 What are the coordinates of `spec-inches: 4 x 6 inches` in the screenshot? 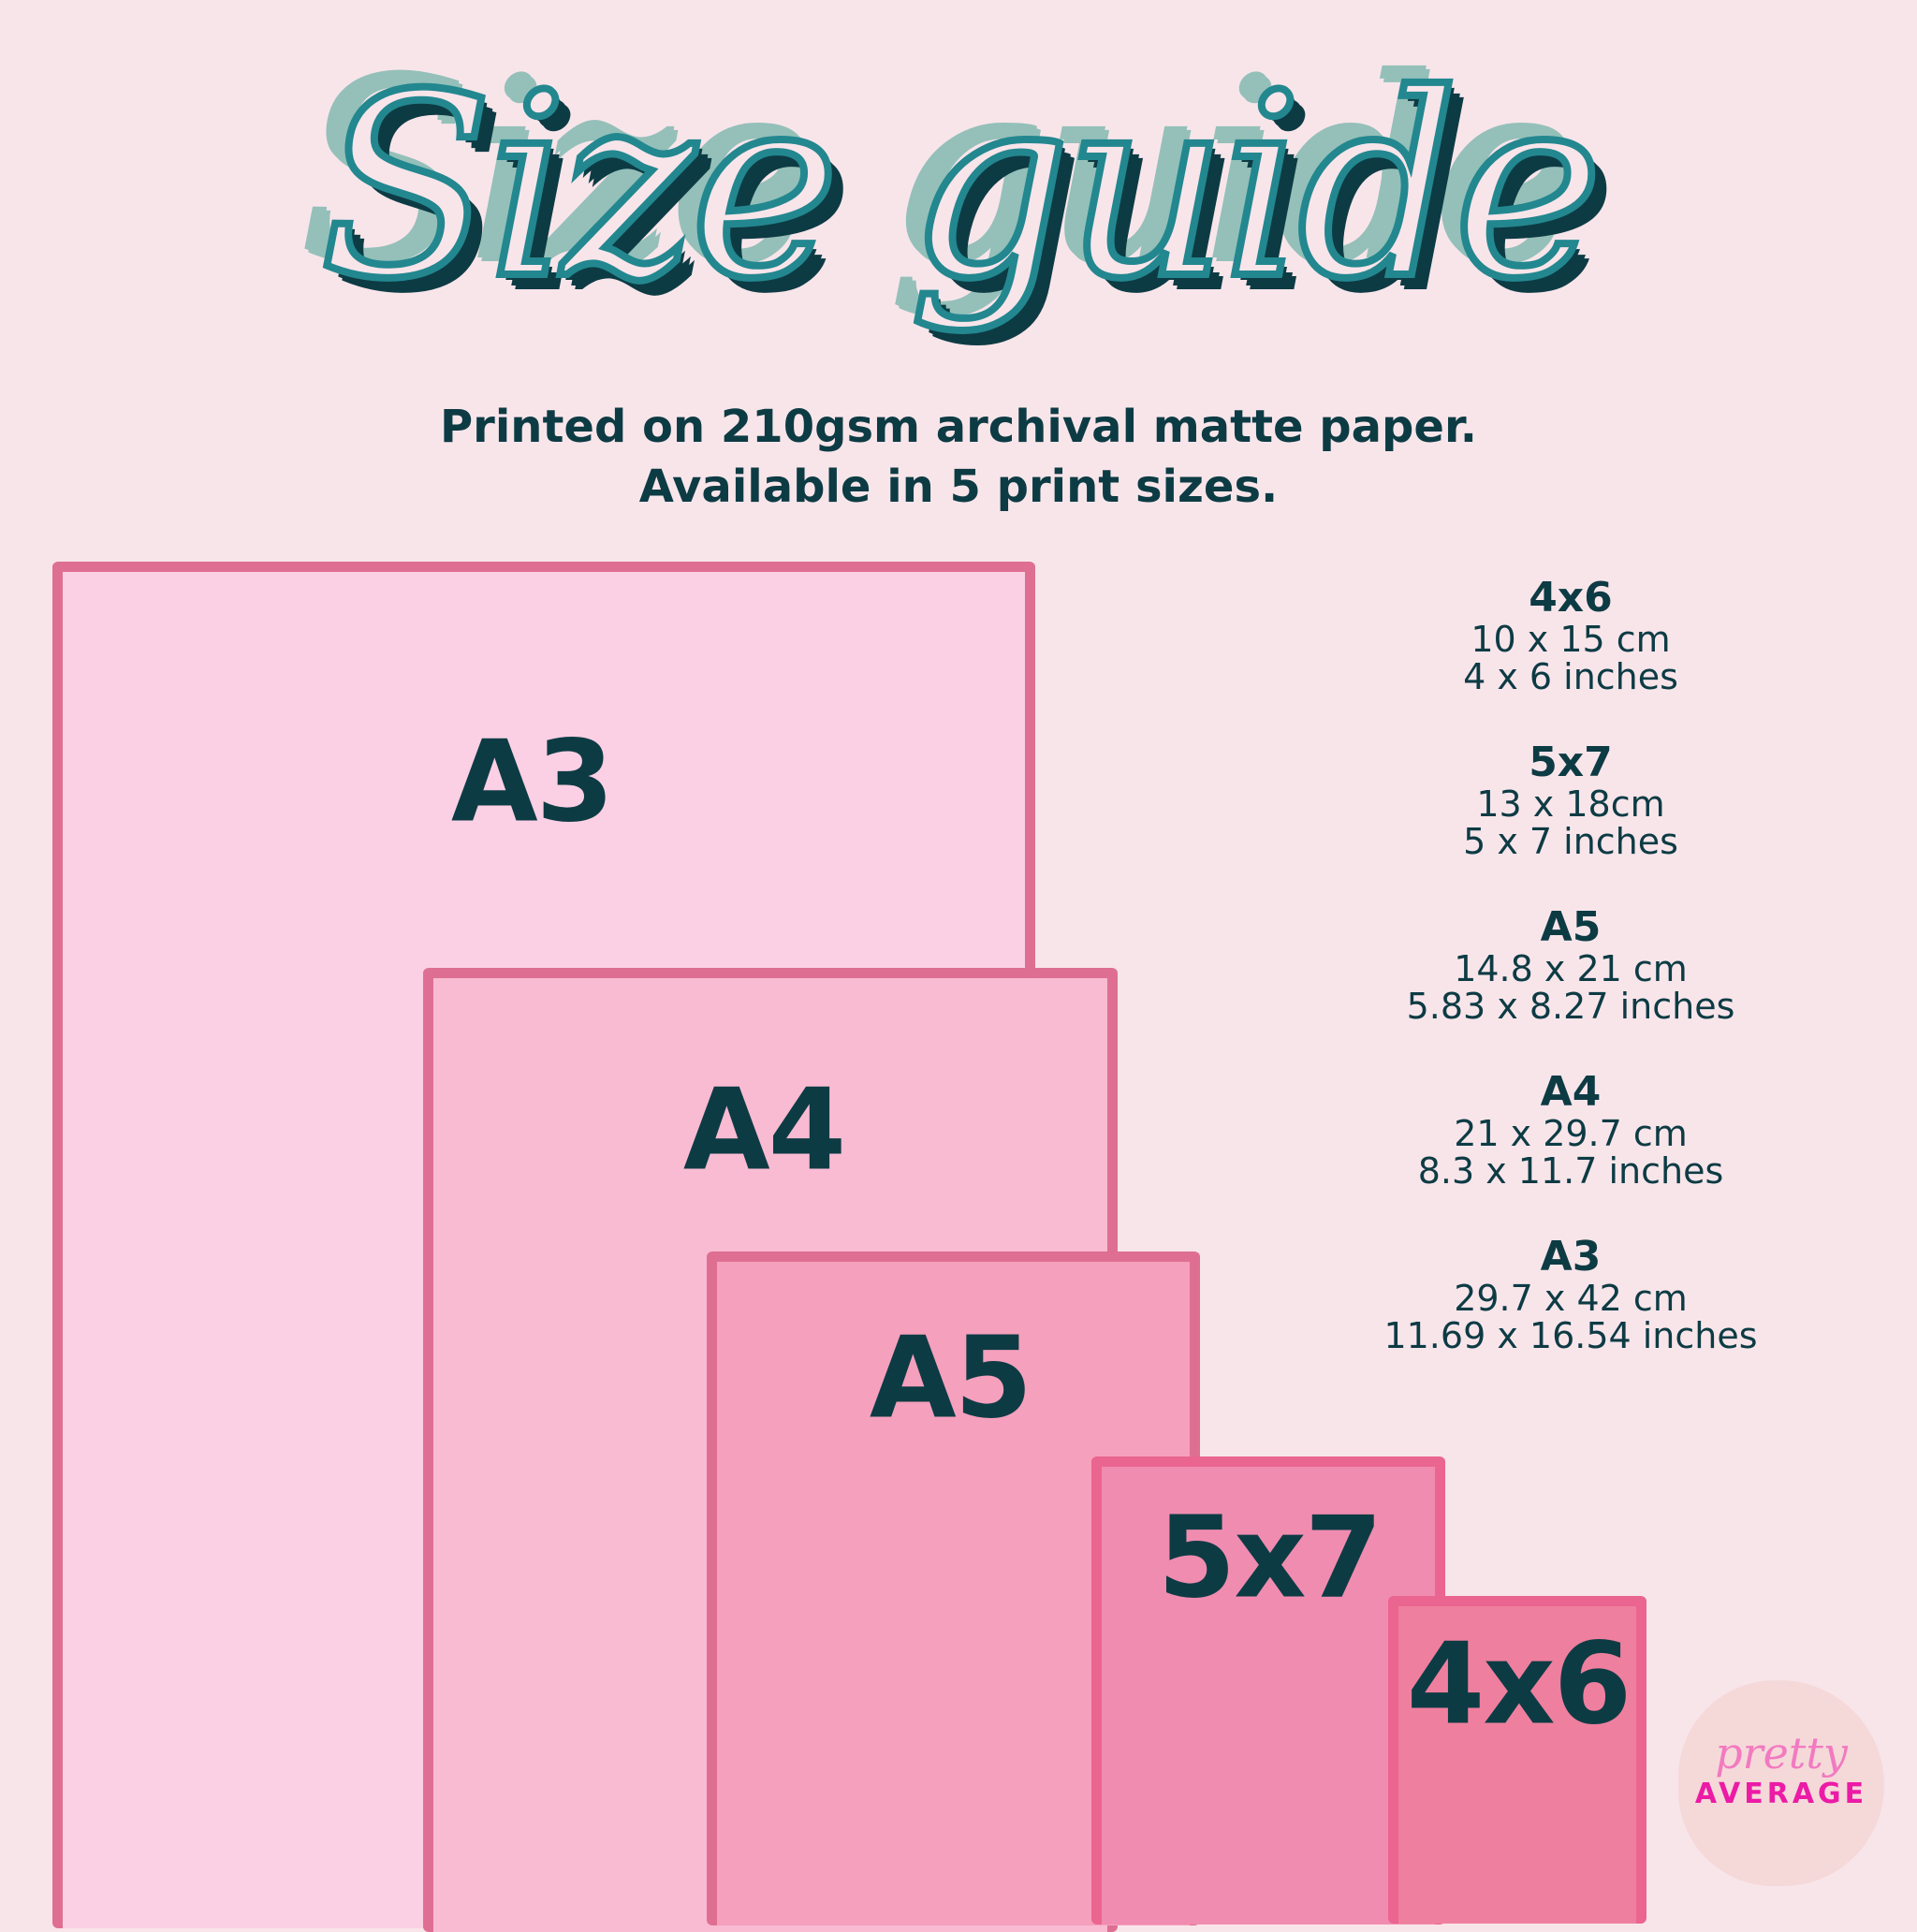 It's located at (1570, 676).